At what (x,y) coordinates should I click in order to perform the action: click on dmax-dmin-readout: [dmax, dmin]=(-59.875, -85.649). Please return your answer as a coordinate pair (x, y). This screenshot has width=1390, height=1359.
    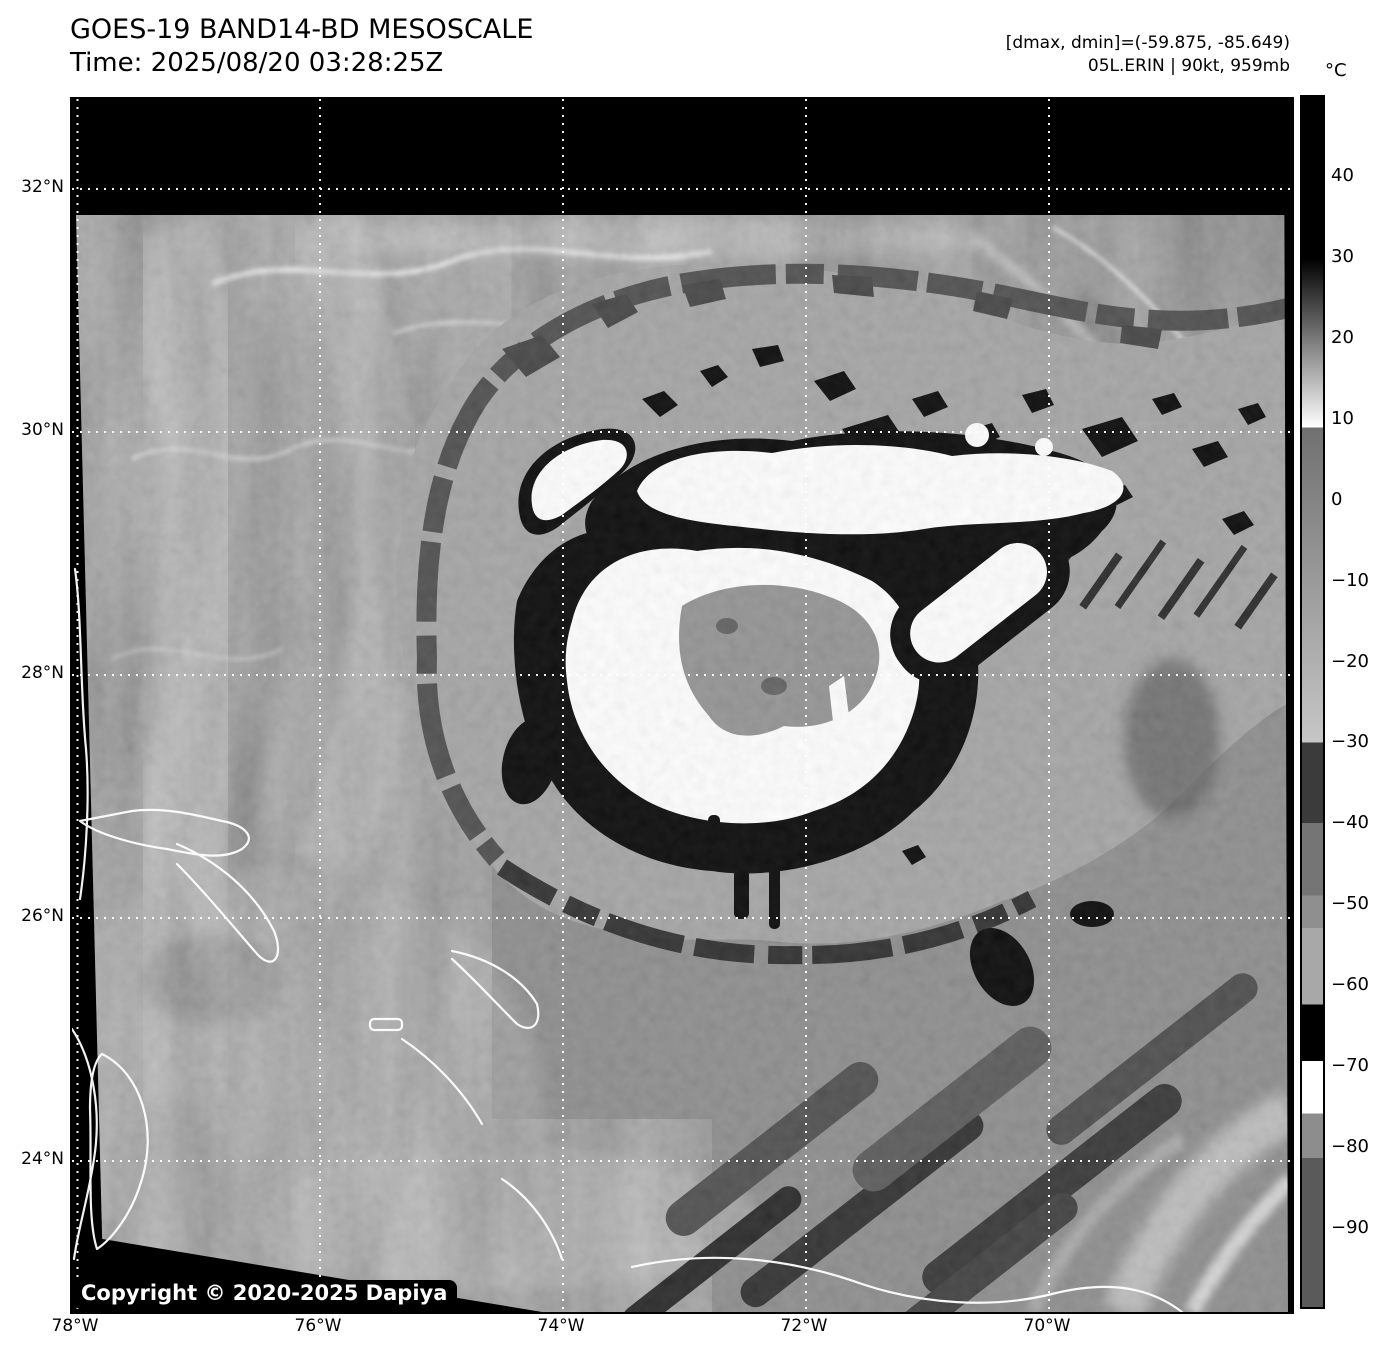
    Looking at the image, I should click on (1147, 43).